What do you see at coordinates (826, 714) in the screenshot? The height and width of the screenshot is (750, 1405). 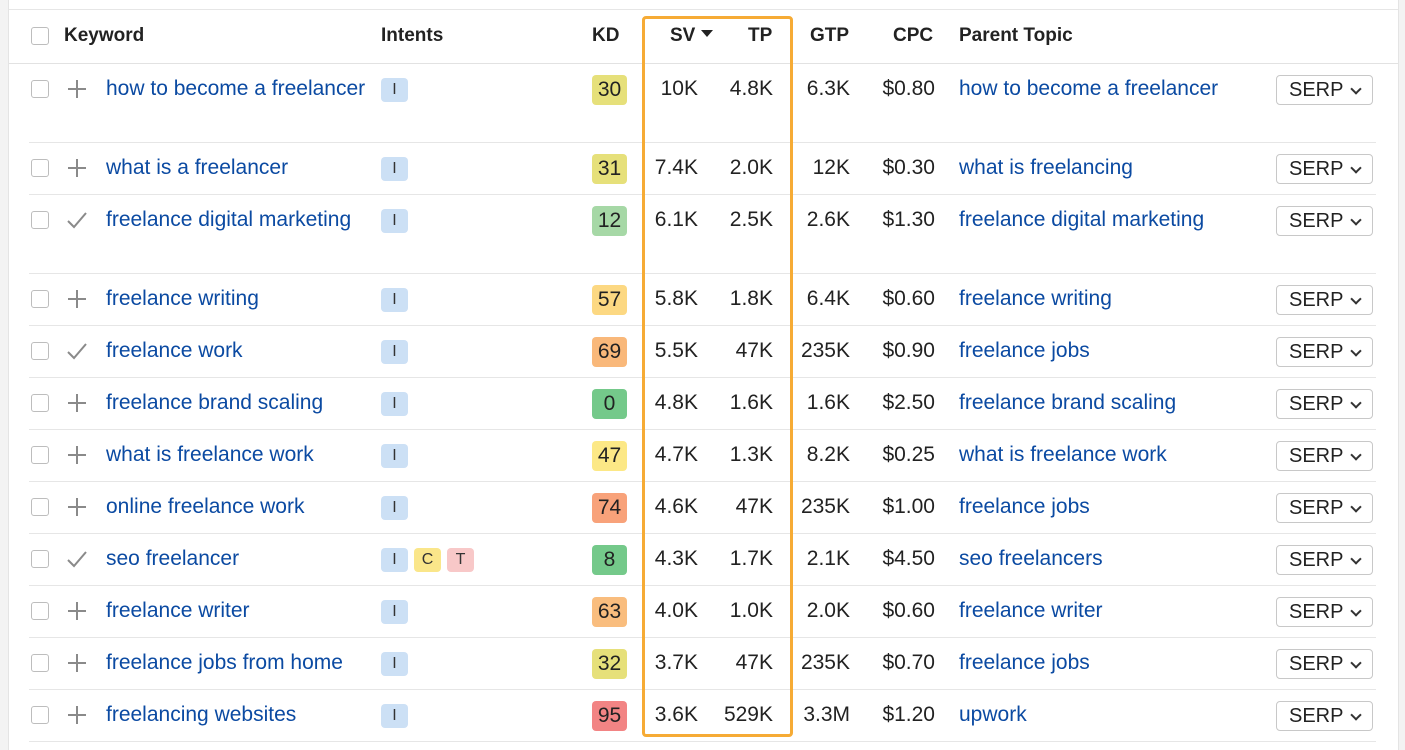 I see `gtp-value: 3.3M` at bounding box center [826, 714].